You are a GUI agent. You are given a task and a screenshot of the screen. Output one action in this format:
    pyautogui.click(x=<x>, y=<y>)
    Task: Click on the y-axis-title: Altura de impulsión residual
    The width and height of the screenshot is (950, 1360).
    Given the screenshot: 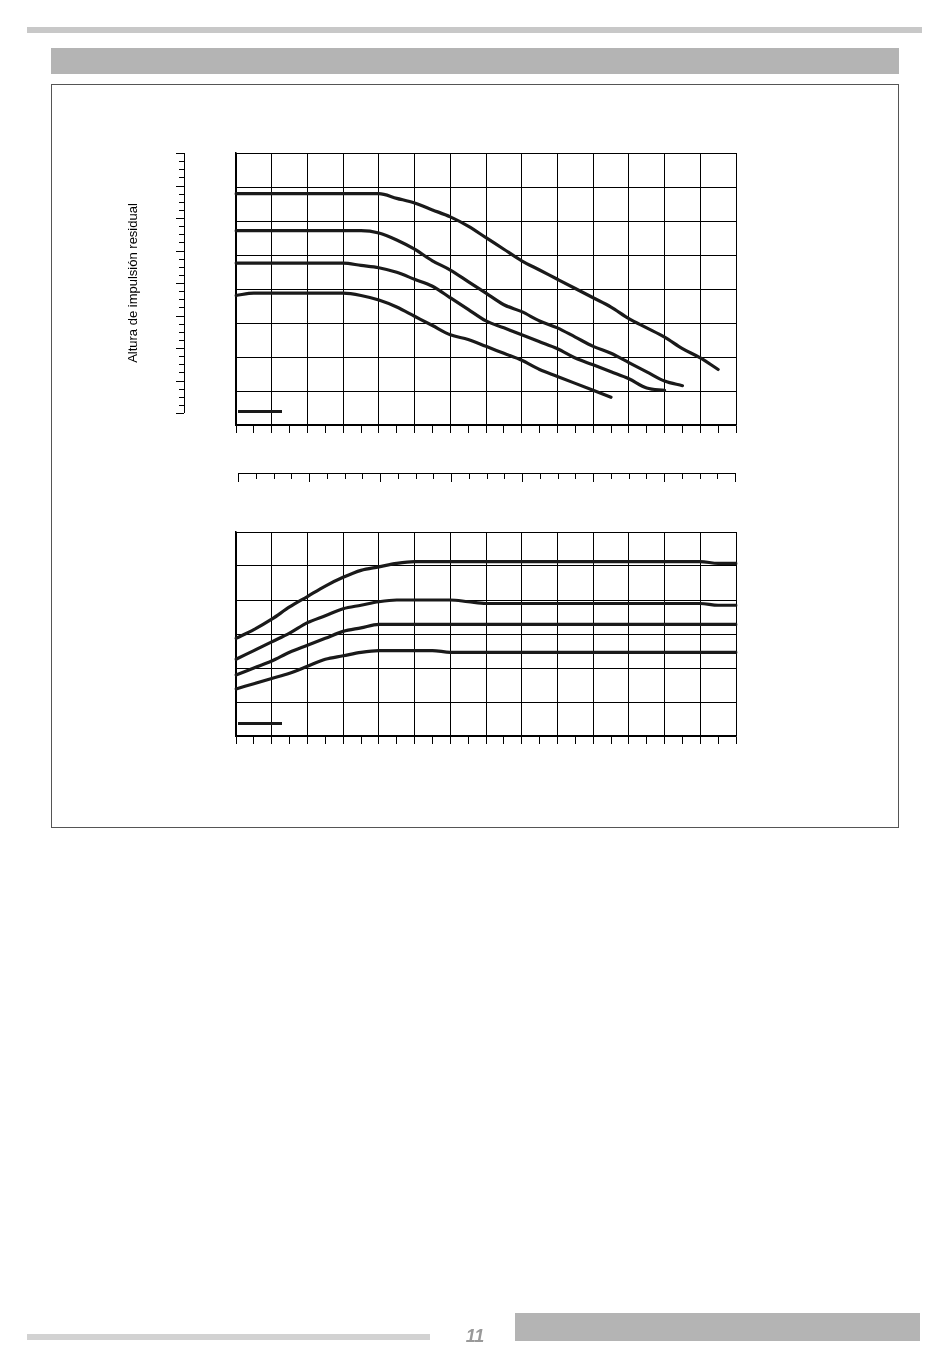 What is the action you would take?
    pyautogui.click(x=133, y=283)
    